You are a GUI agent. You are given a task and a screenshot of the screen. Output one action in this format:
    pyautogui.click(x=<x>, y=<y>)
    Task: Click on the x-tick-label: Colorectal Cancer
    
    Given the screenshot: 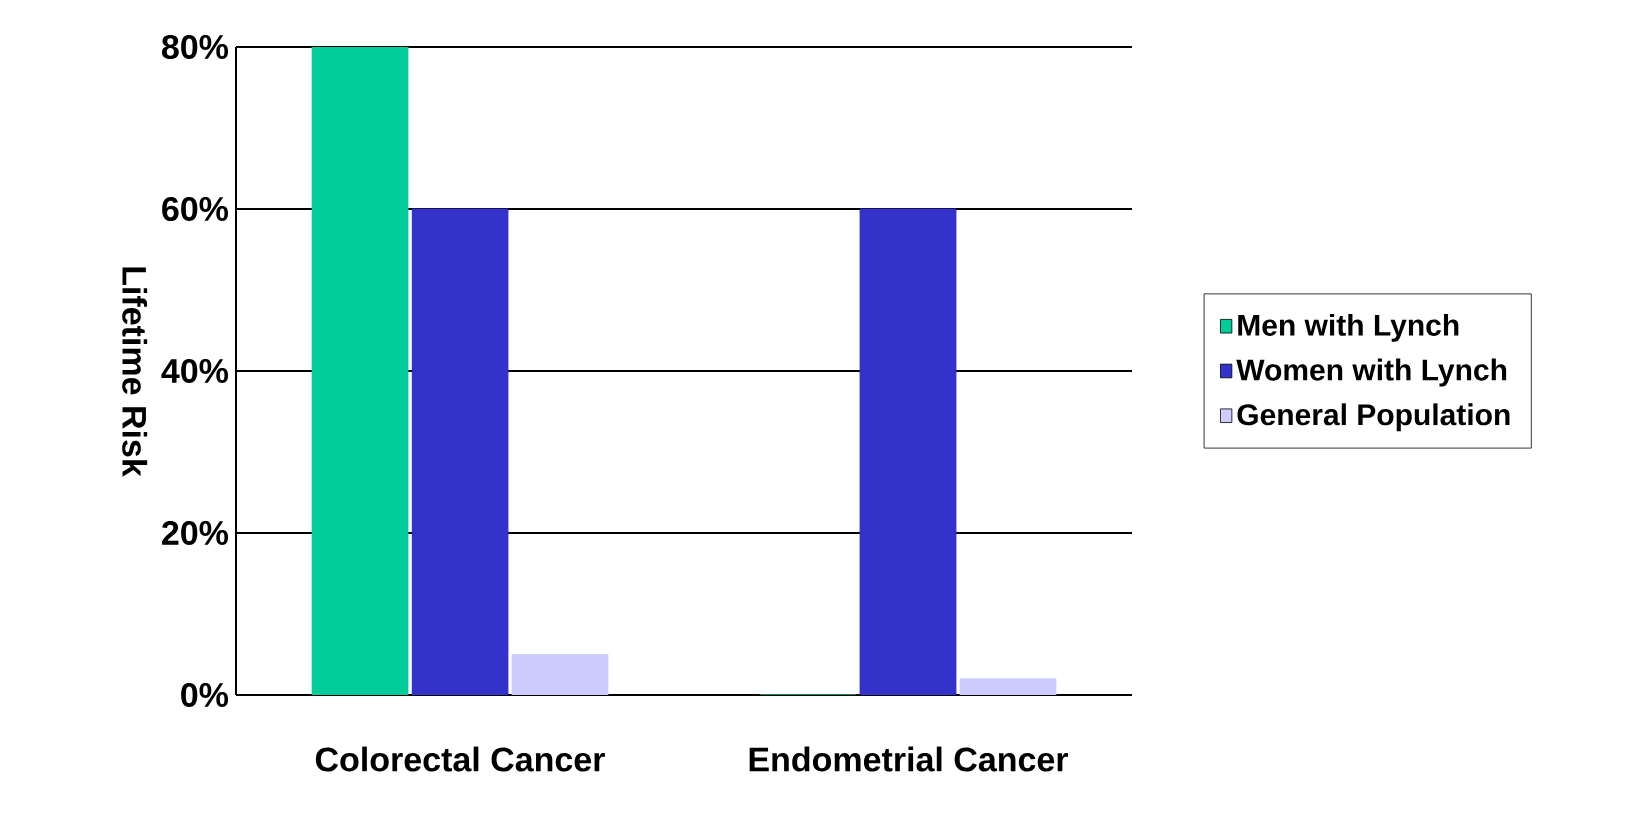 What is the action you would take?
    pyautogui.click(x=460, y=759)
    